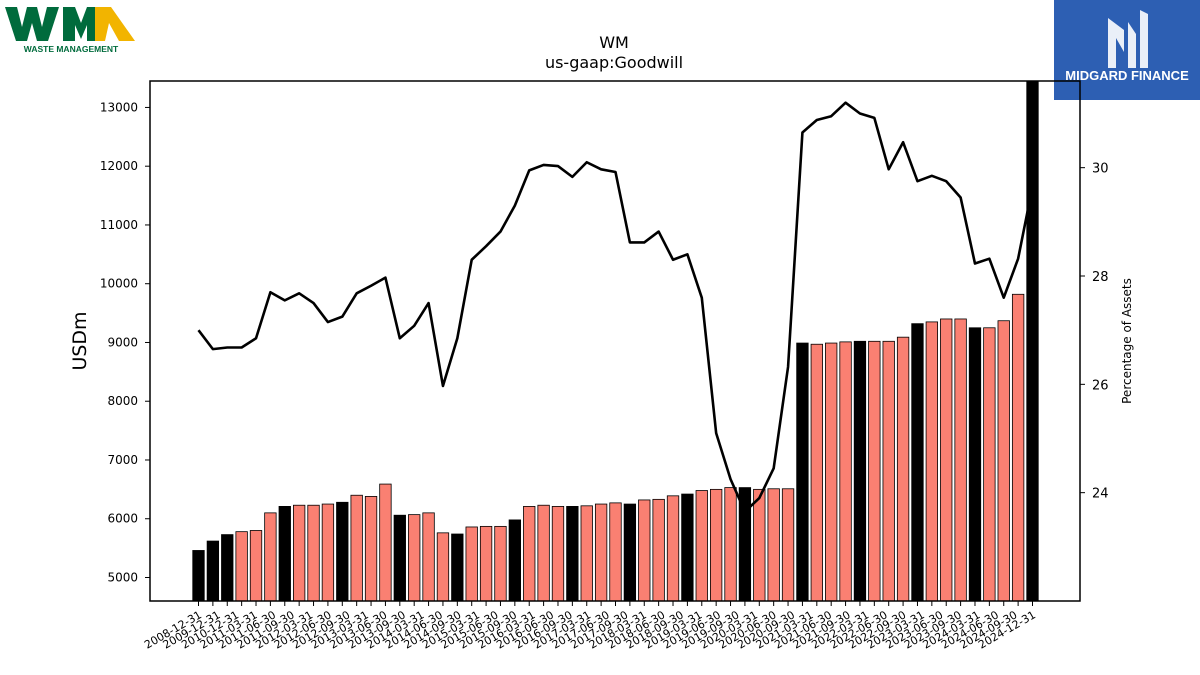 The image size is (1200, 675). I want to click on y2-axis-label: Percentage of Assets, so click(1127, 341).